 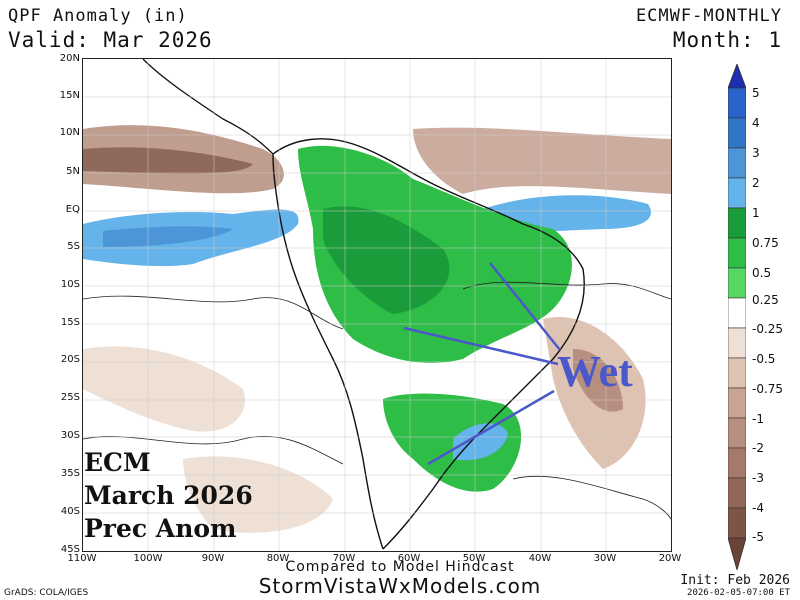 I want to click on colorbar-label: 0.25, so click(x=765, y=300).